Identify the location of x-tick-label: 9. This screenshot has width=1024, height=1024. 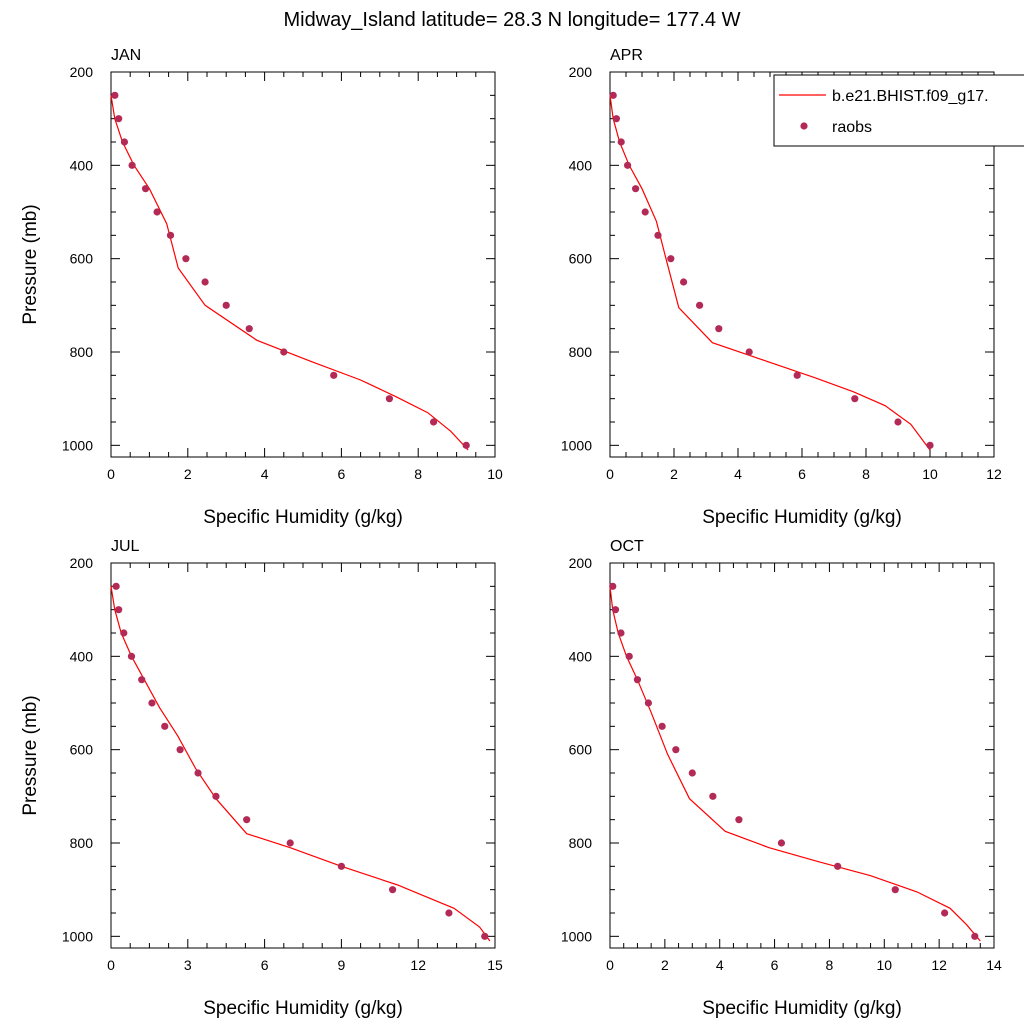
(342, 965).